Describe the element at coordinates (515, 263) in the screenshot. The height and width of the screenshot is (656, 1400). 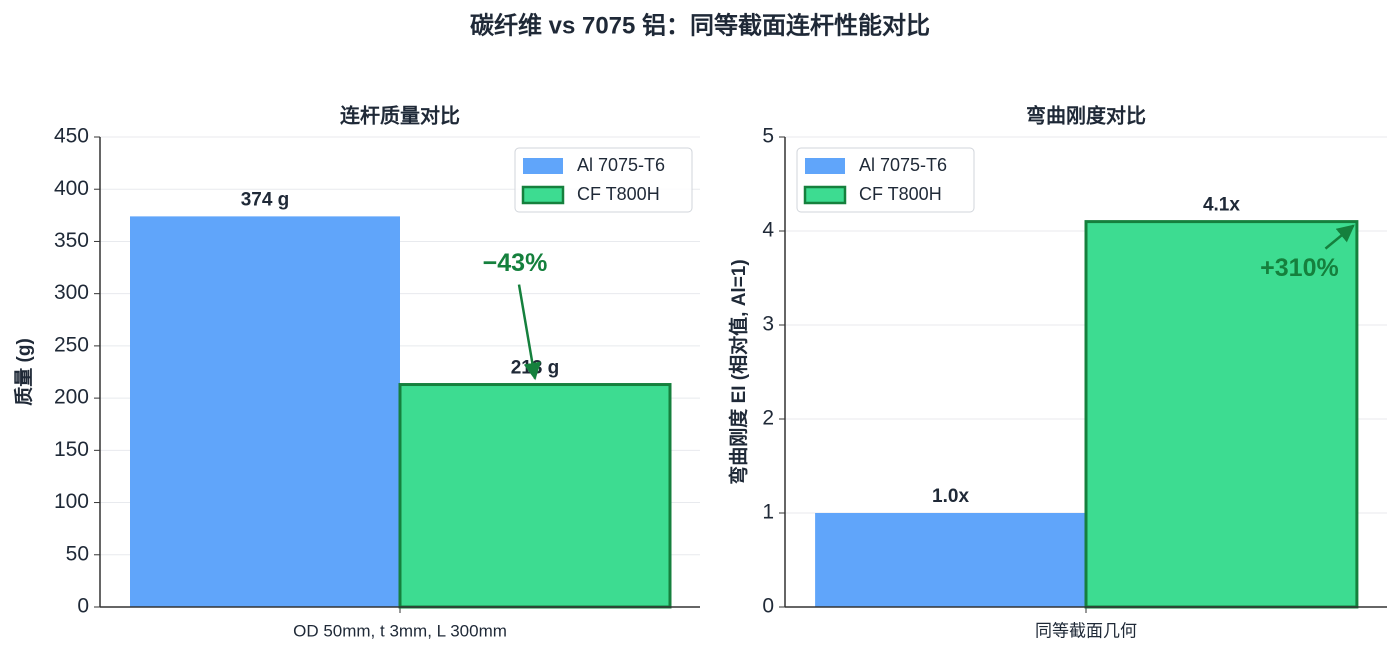
I see `annotation: −43%` at that location.